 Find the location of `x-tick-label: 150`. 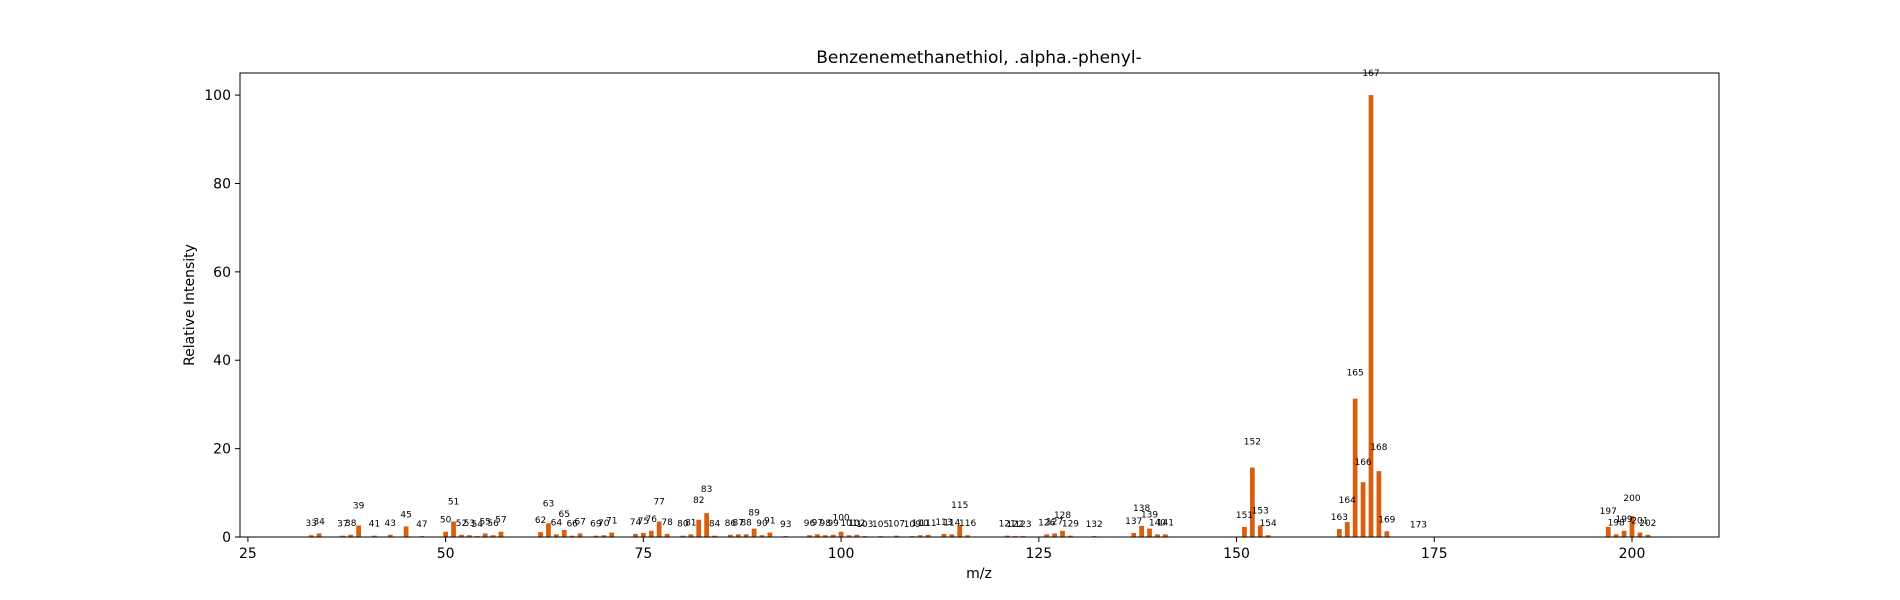

x-tick-label: 150 is located at coordinates (1236, 554).